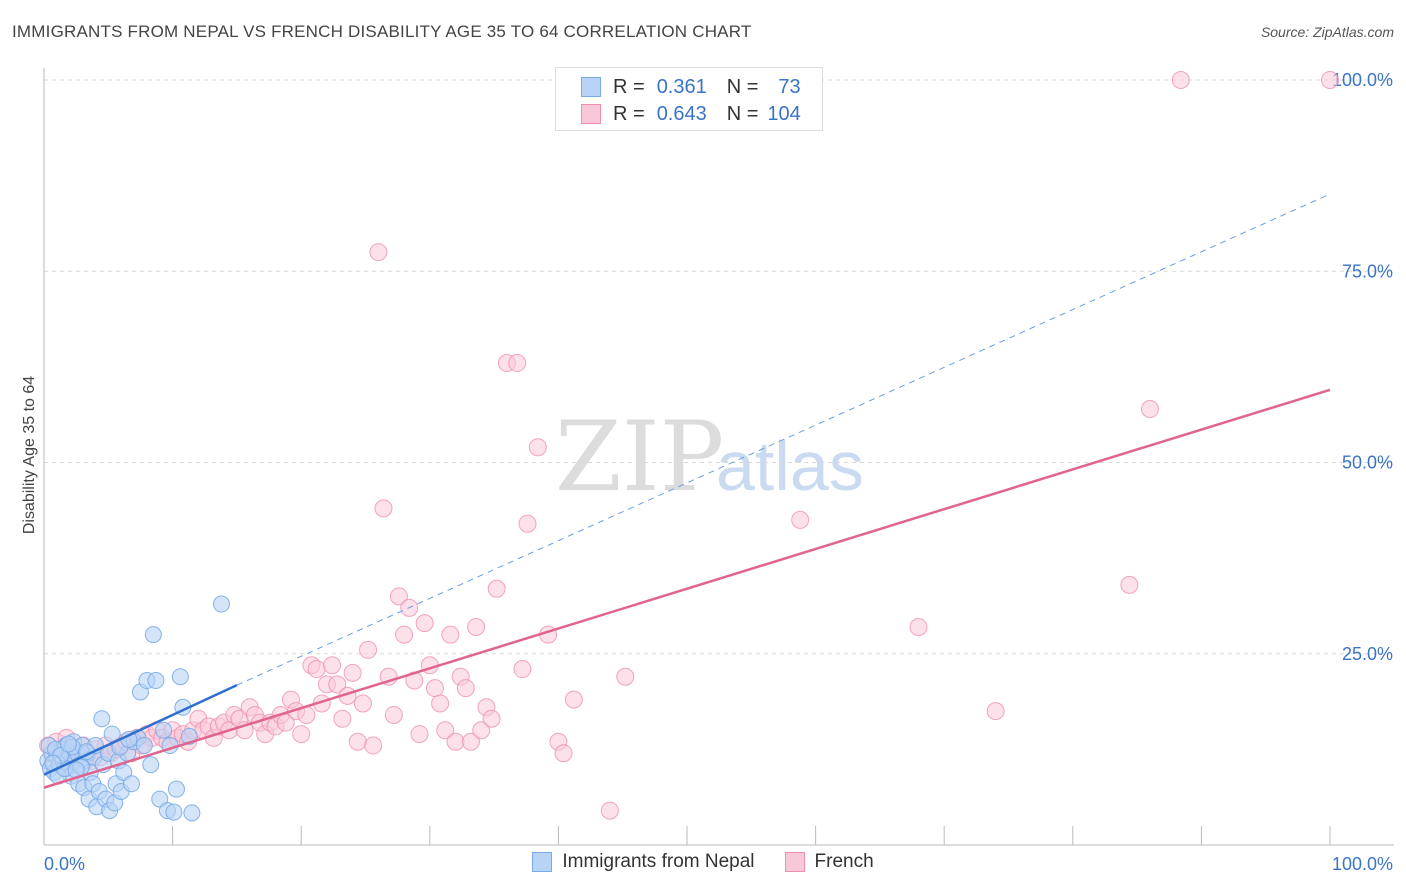 The width and height of the screenshot is (1406, 892). I want to click on watermark-atlas: atlas, so click(790, 466).